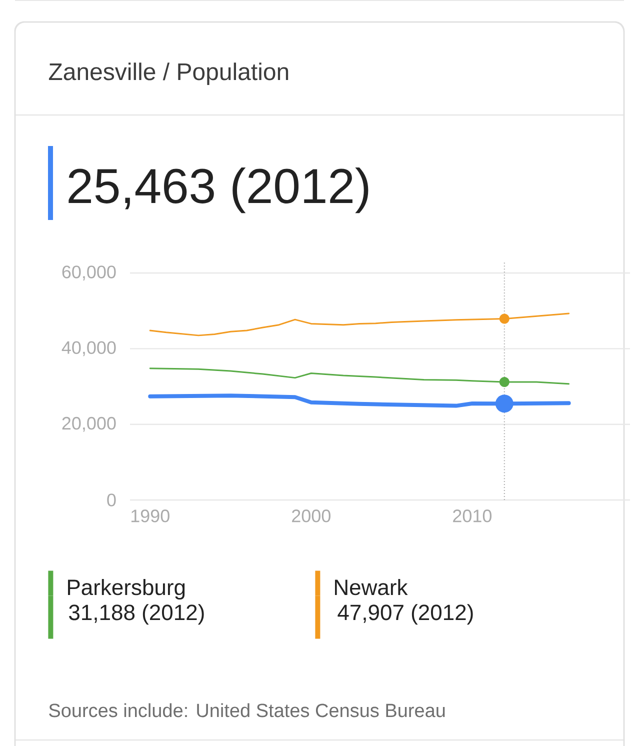  Describe the element at coordinates (111, 500) in the screenshot. I see `y-tick-label: 0` at that location.